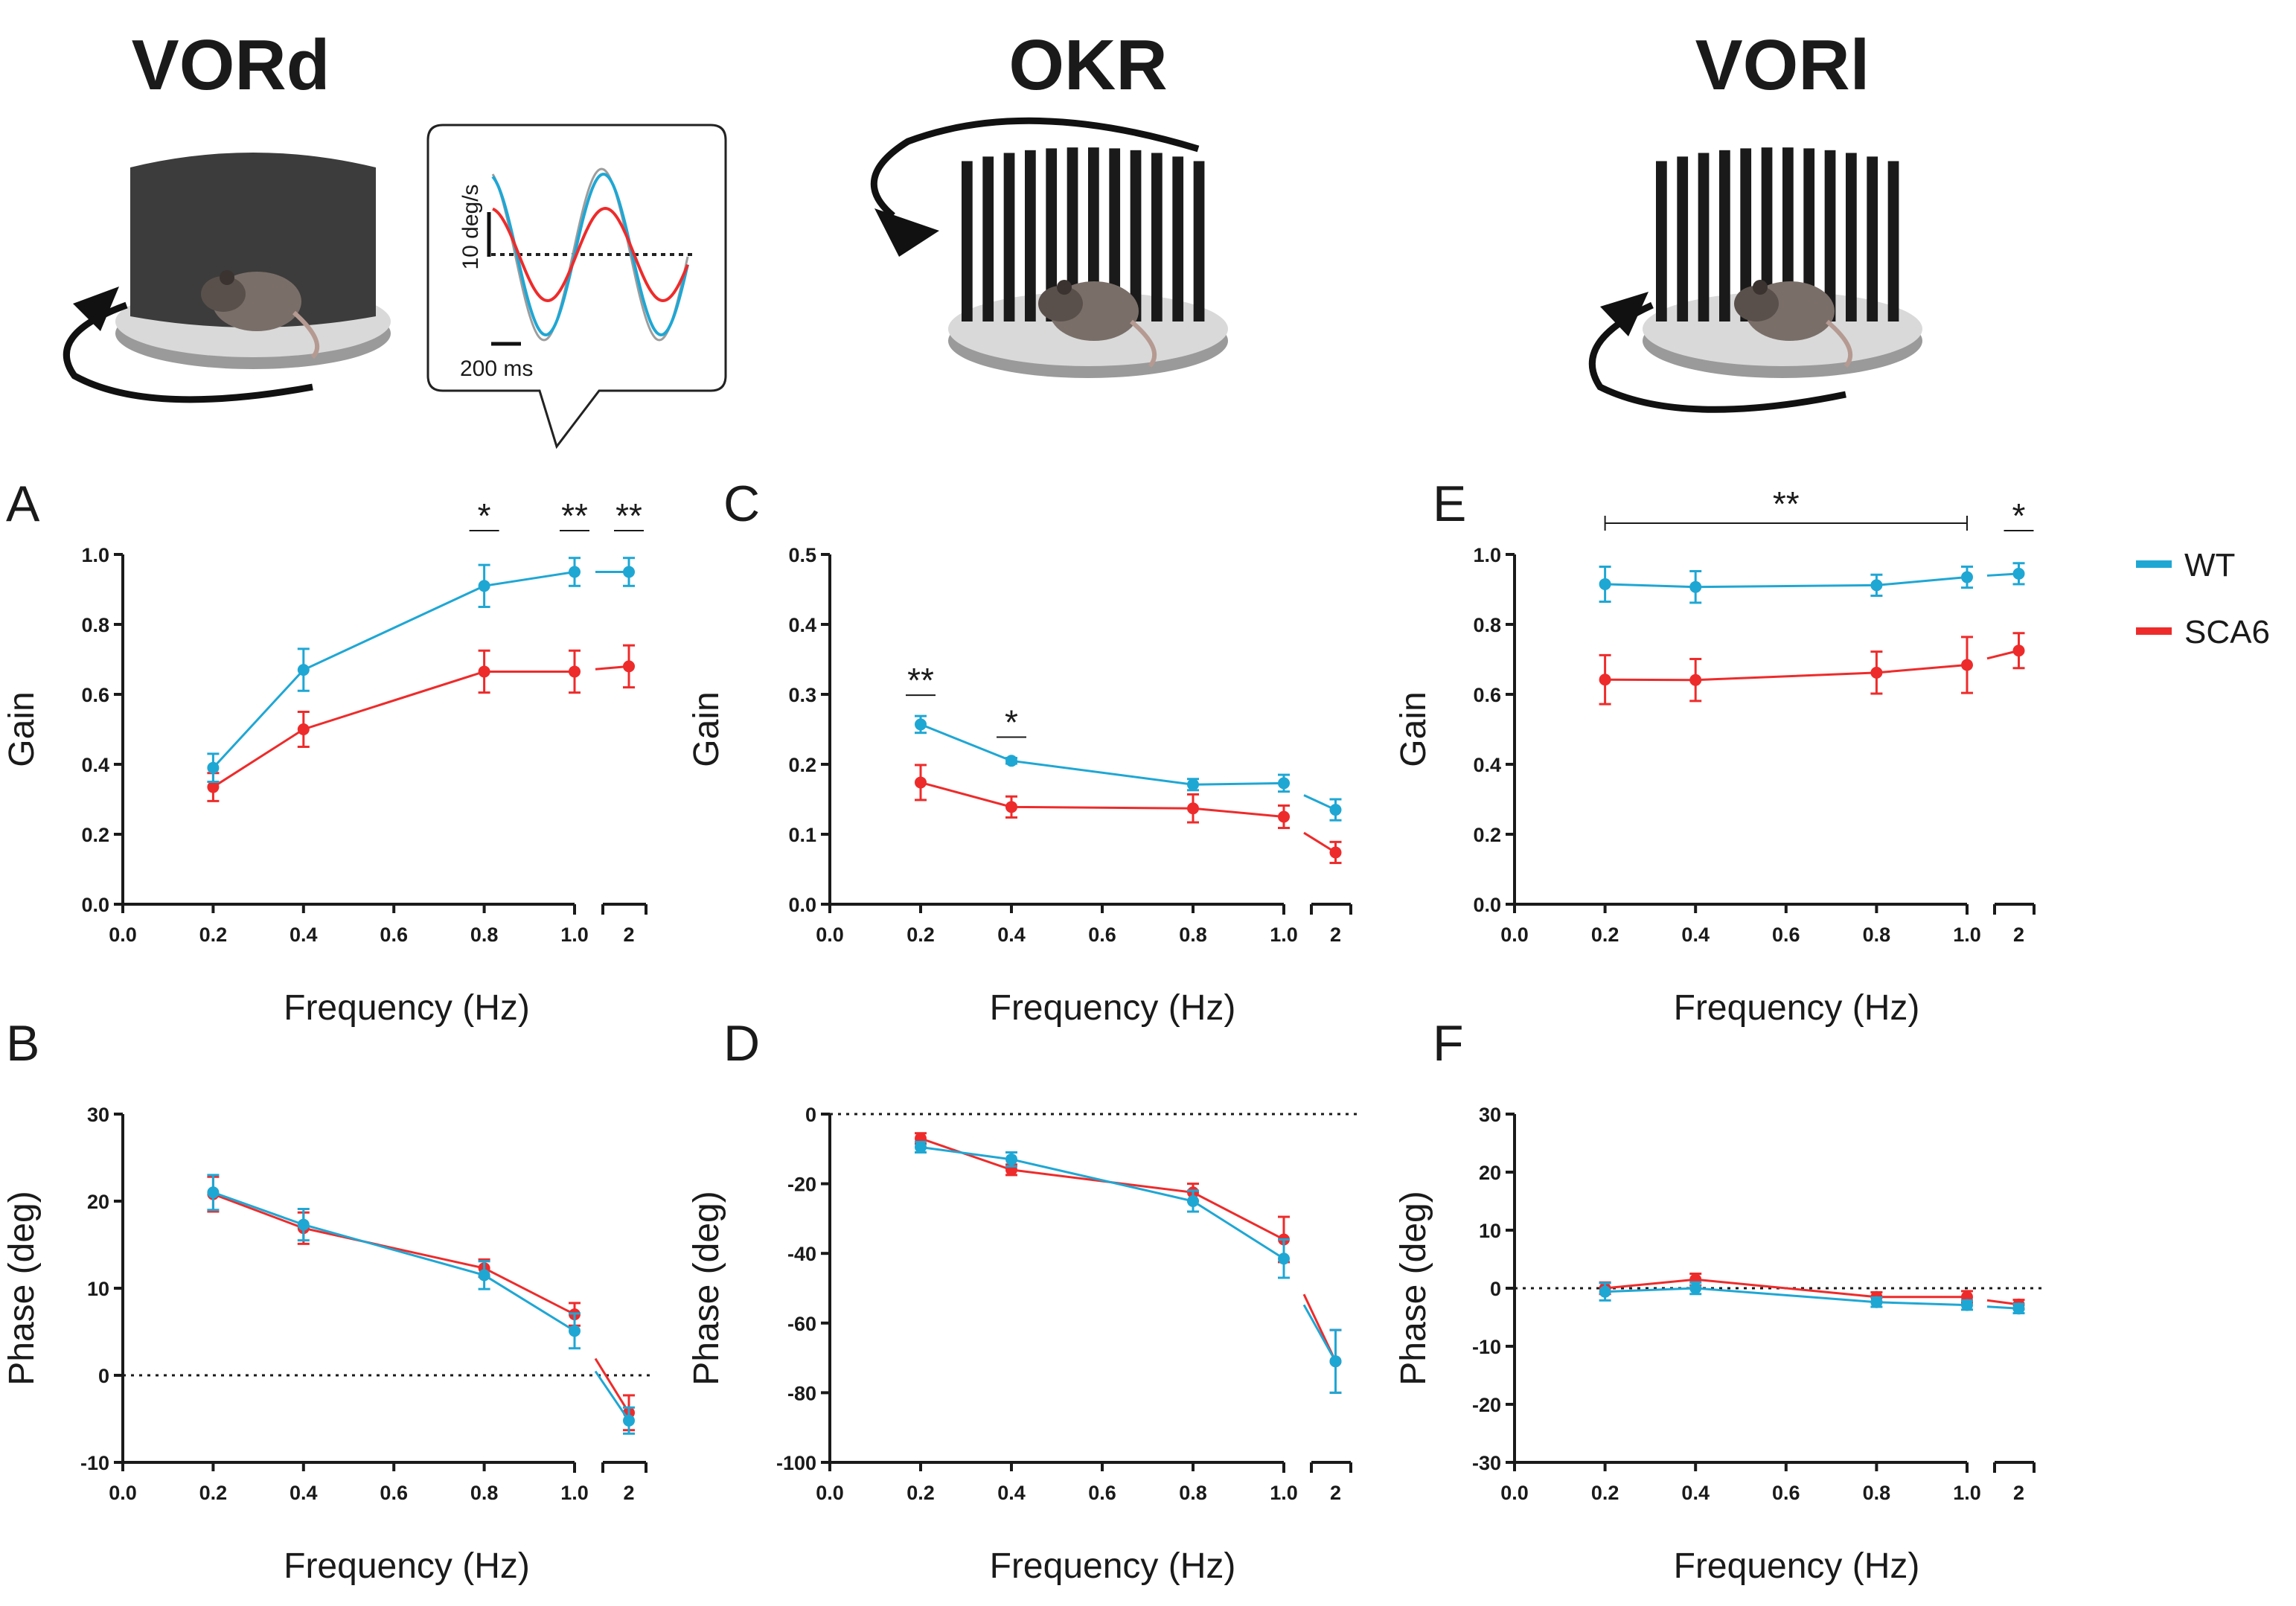  Describe the element at coordinates (802, 625) in the screenshot. I see `y-tick-label: 0.4` at that location.